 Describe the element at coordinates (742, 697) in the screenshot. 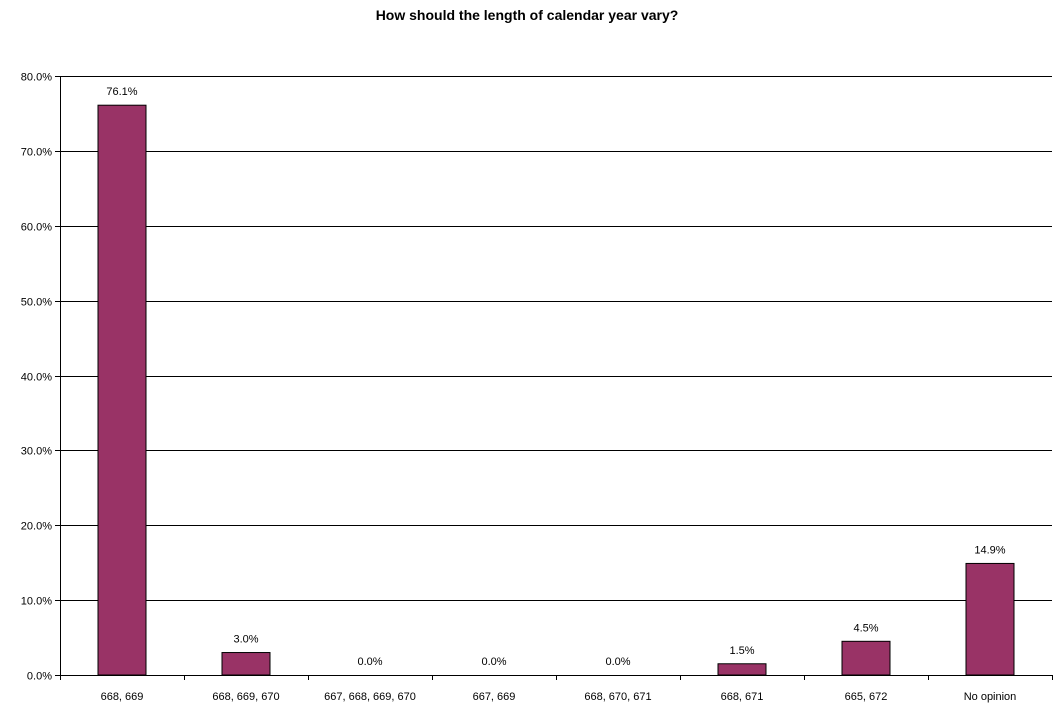

I see `x-category-label: 668, 671` at that location.